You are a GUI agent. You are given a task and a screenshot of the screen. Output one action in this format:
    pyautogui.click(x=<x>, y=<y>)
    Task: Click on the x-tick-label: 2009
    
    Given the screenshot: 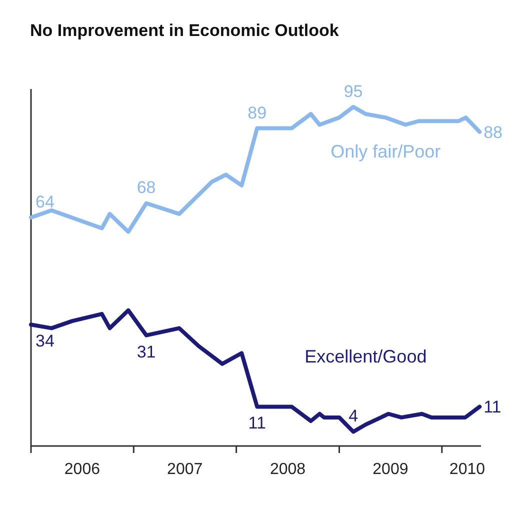 What is the action you would take?
    pyautogui.click(x=390, y=469)
    